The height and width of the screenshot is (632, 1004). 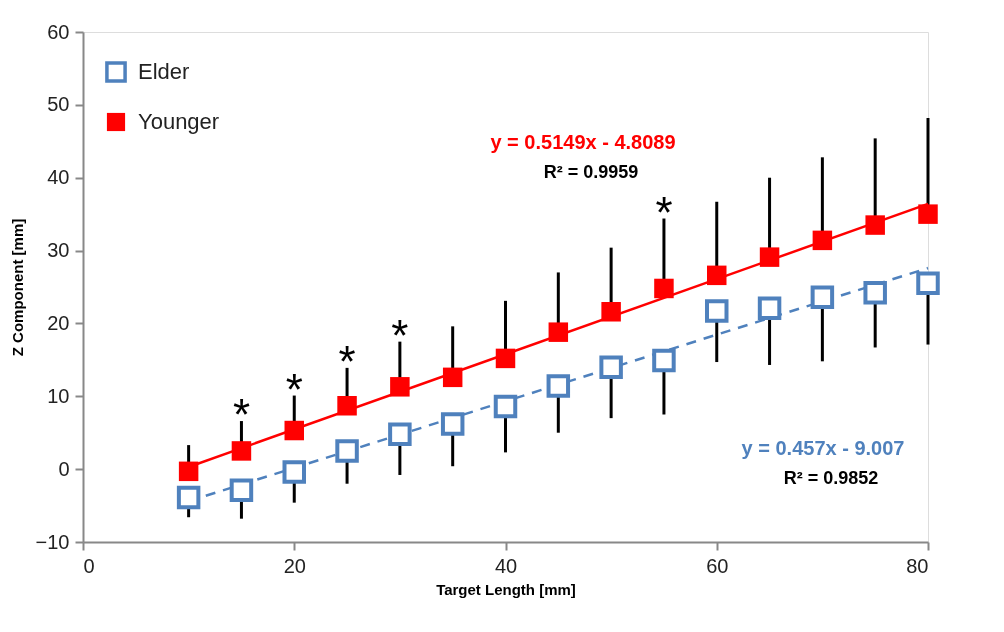 What do you see at coordinates (506, 589) in the screenshot?
I see `x-axis-title: Target Length [mm]` at bounding box center [506, 589].